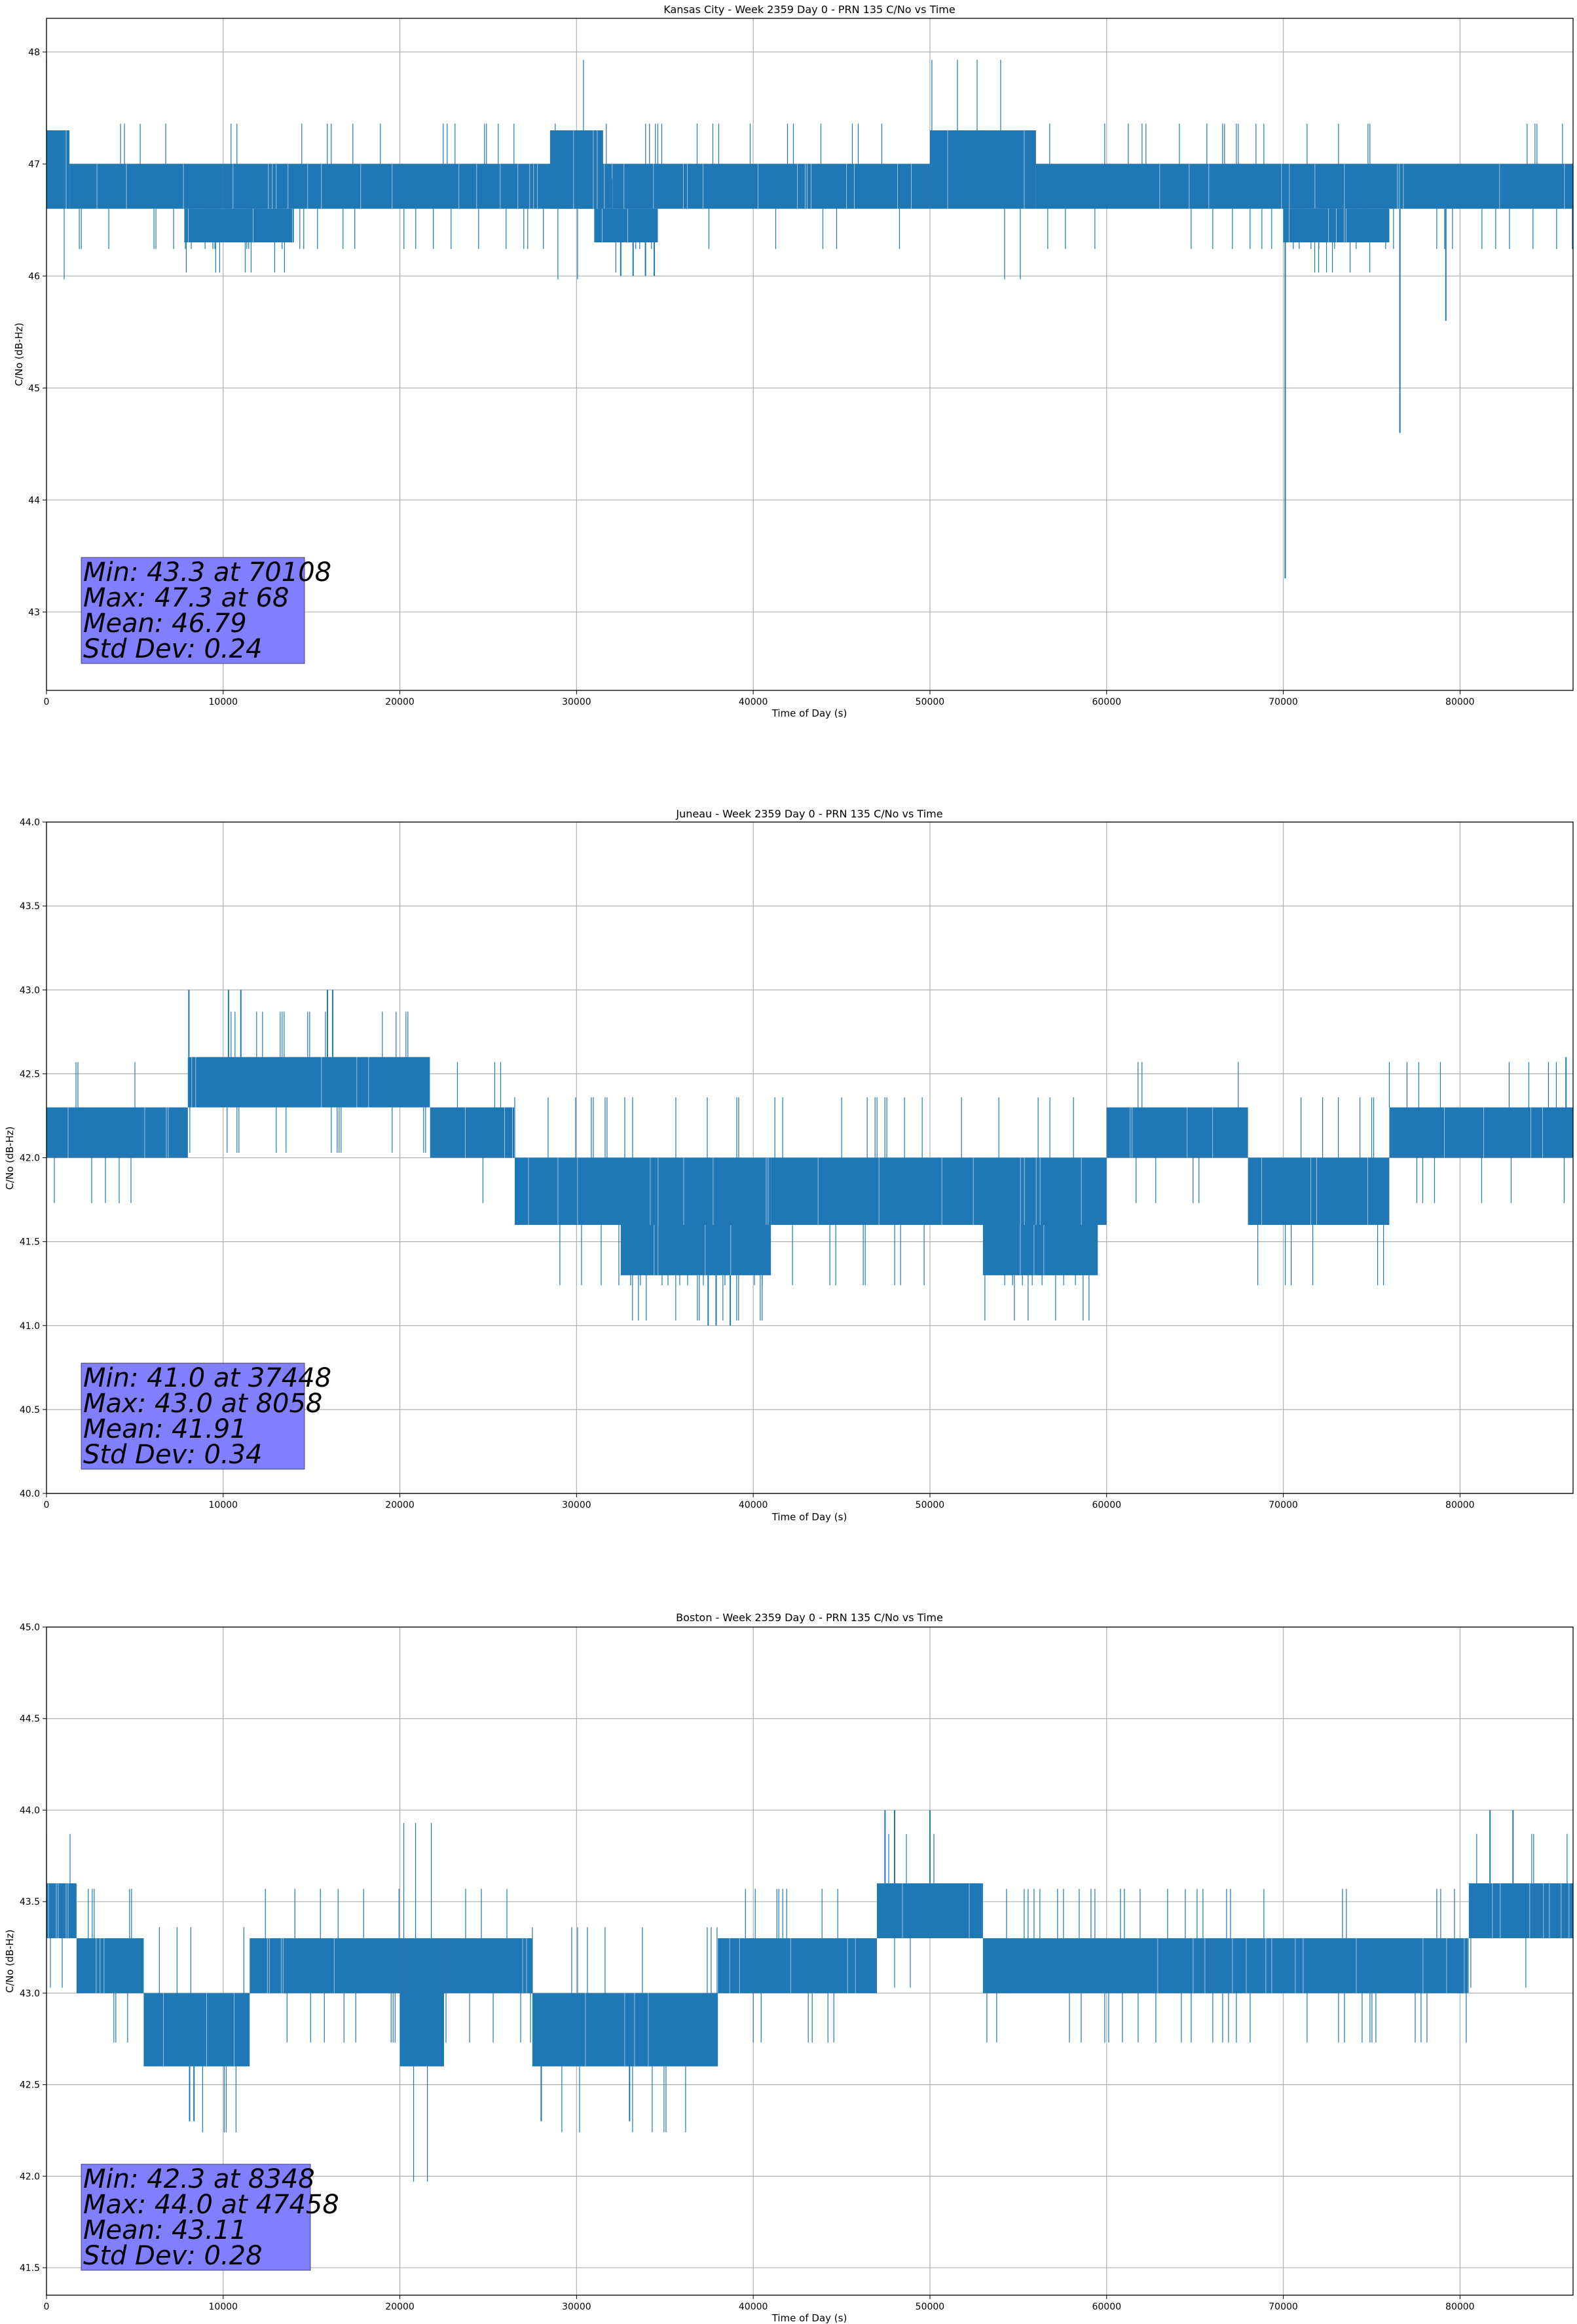 The height and width of the screenshot is (2324, 1577). I want to click on y-tick-label: 44.5, so click(30, 1719).